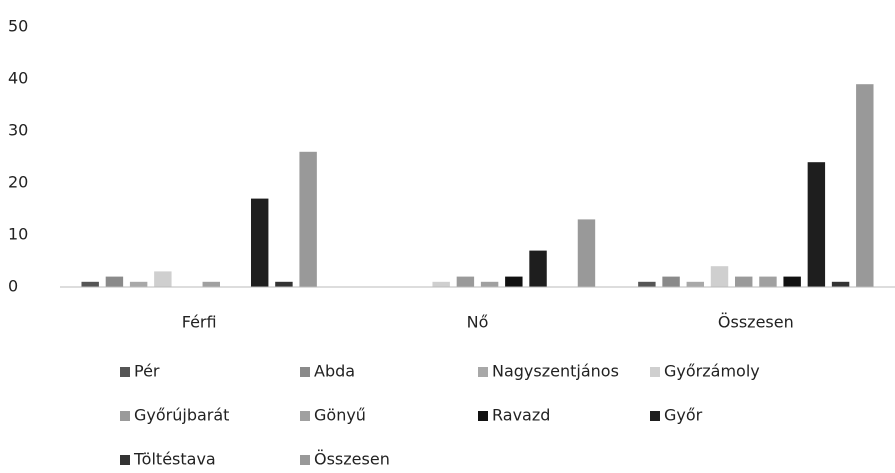 The height and width of the screenshot is (473, 895). What do you see at coordinates (18, 234) in the screenshot?
I see `y-tick-label: 10` at bounding box center [18, 234].